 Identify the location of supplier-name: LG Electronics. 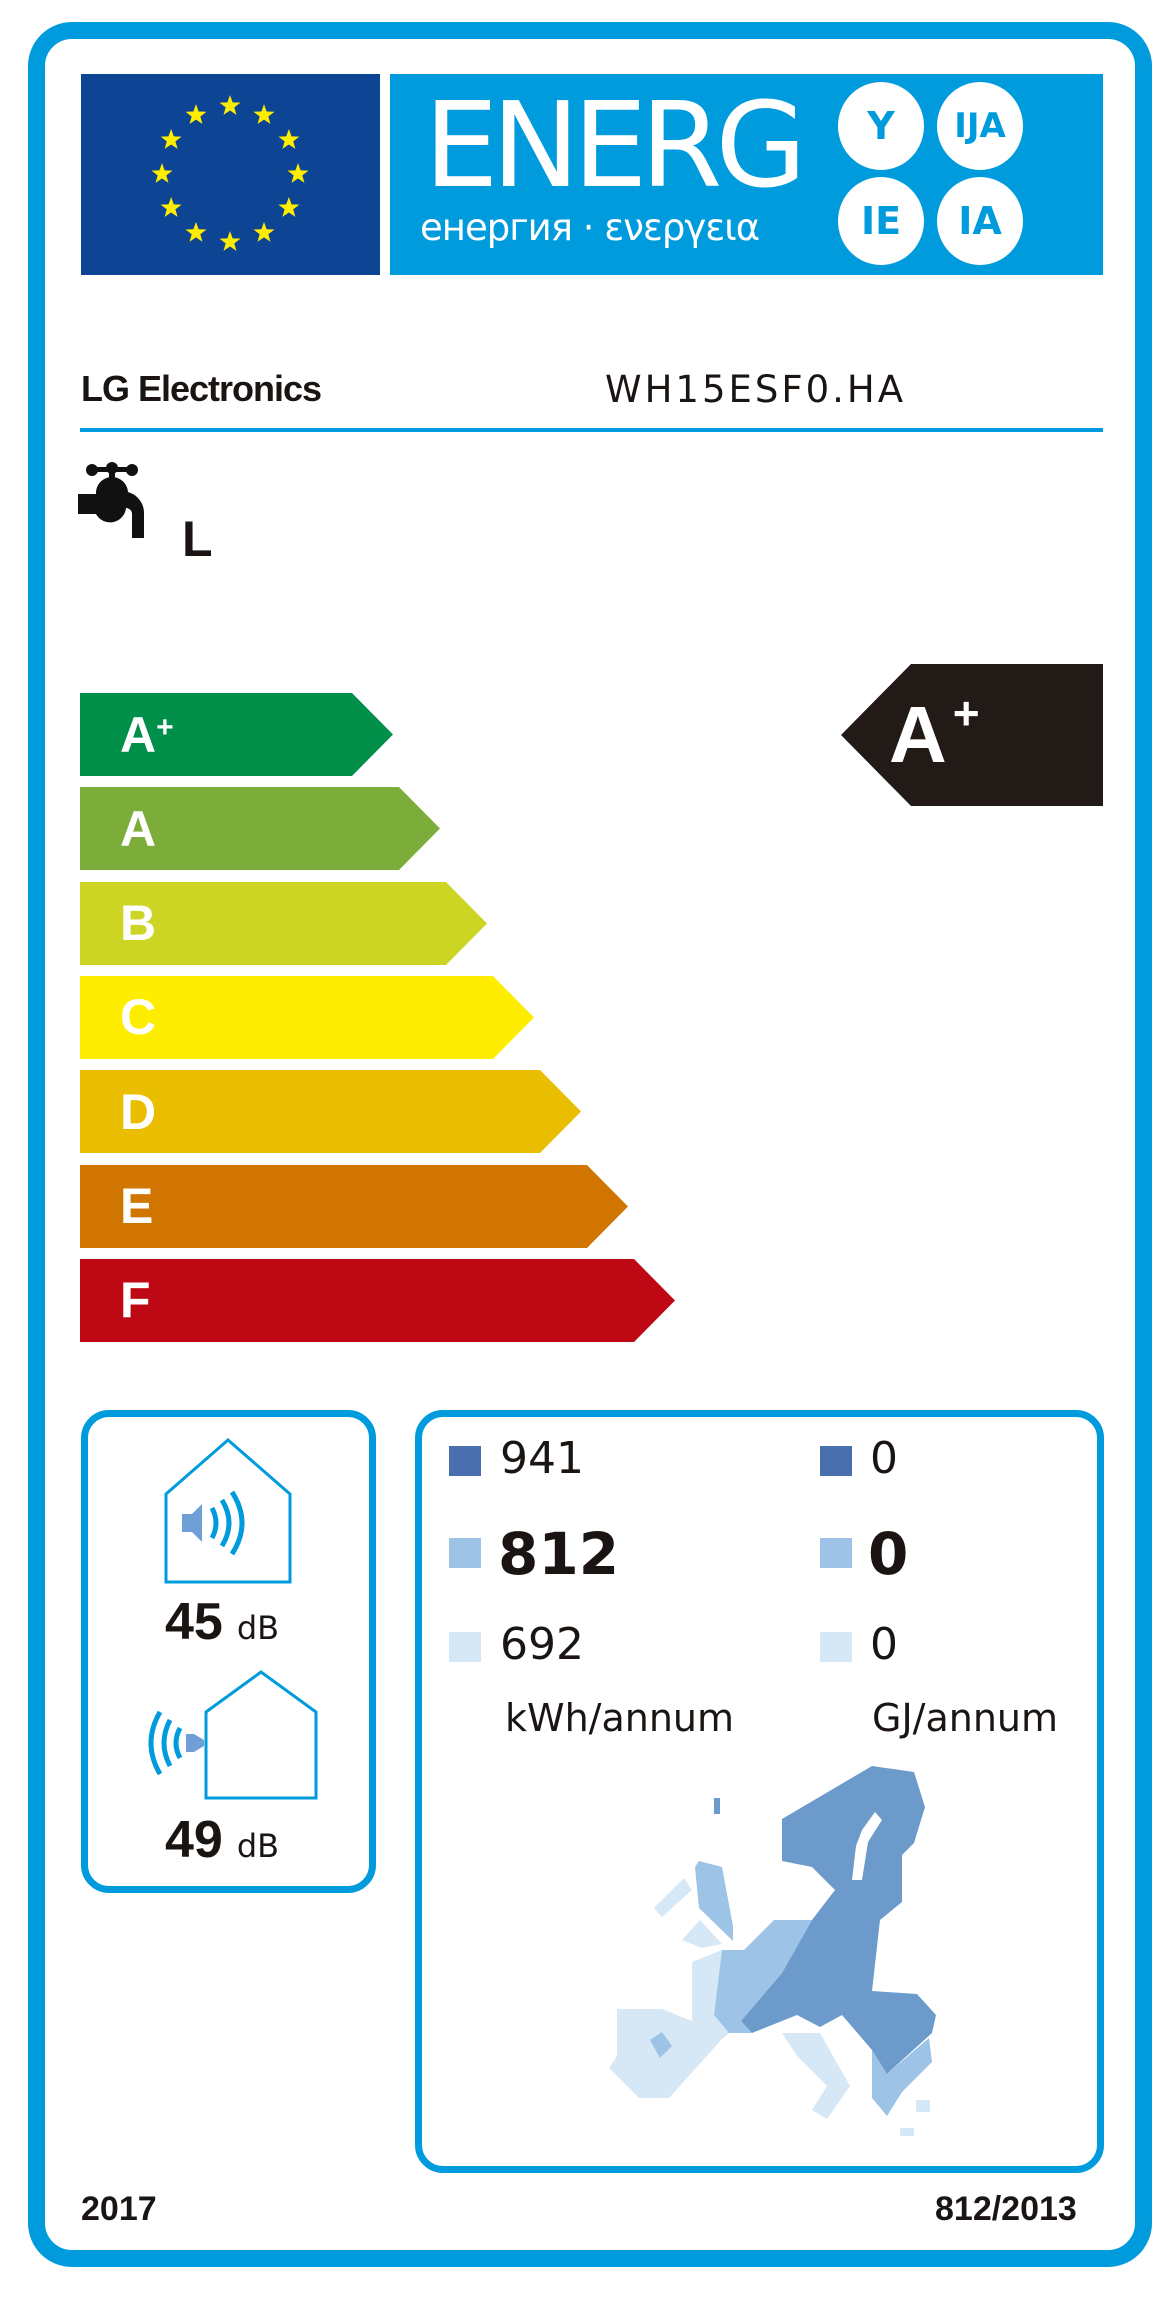
(201, 388).